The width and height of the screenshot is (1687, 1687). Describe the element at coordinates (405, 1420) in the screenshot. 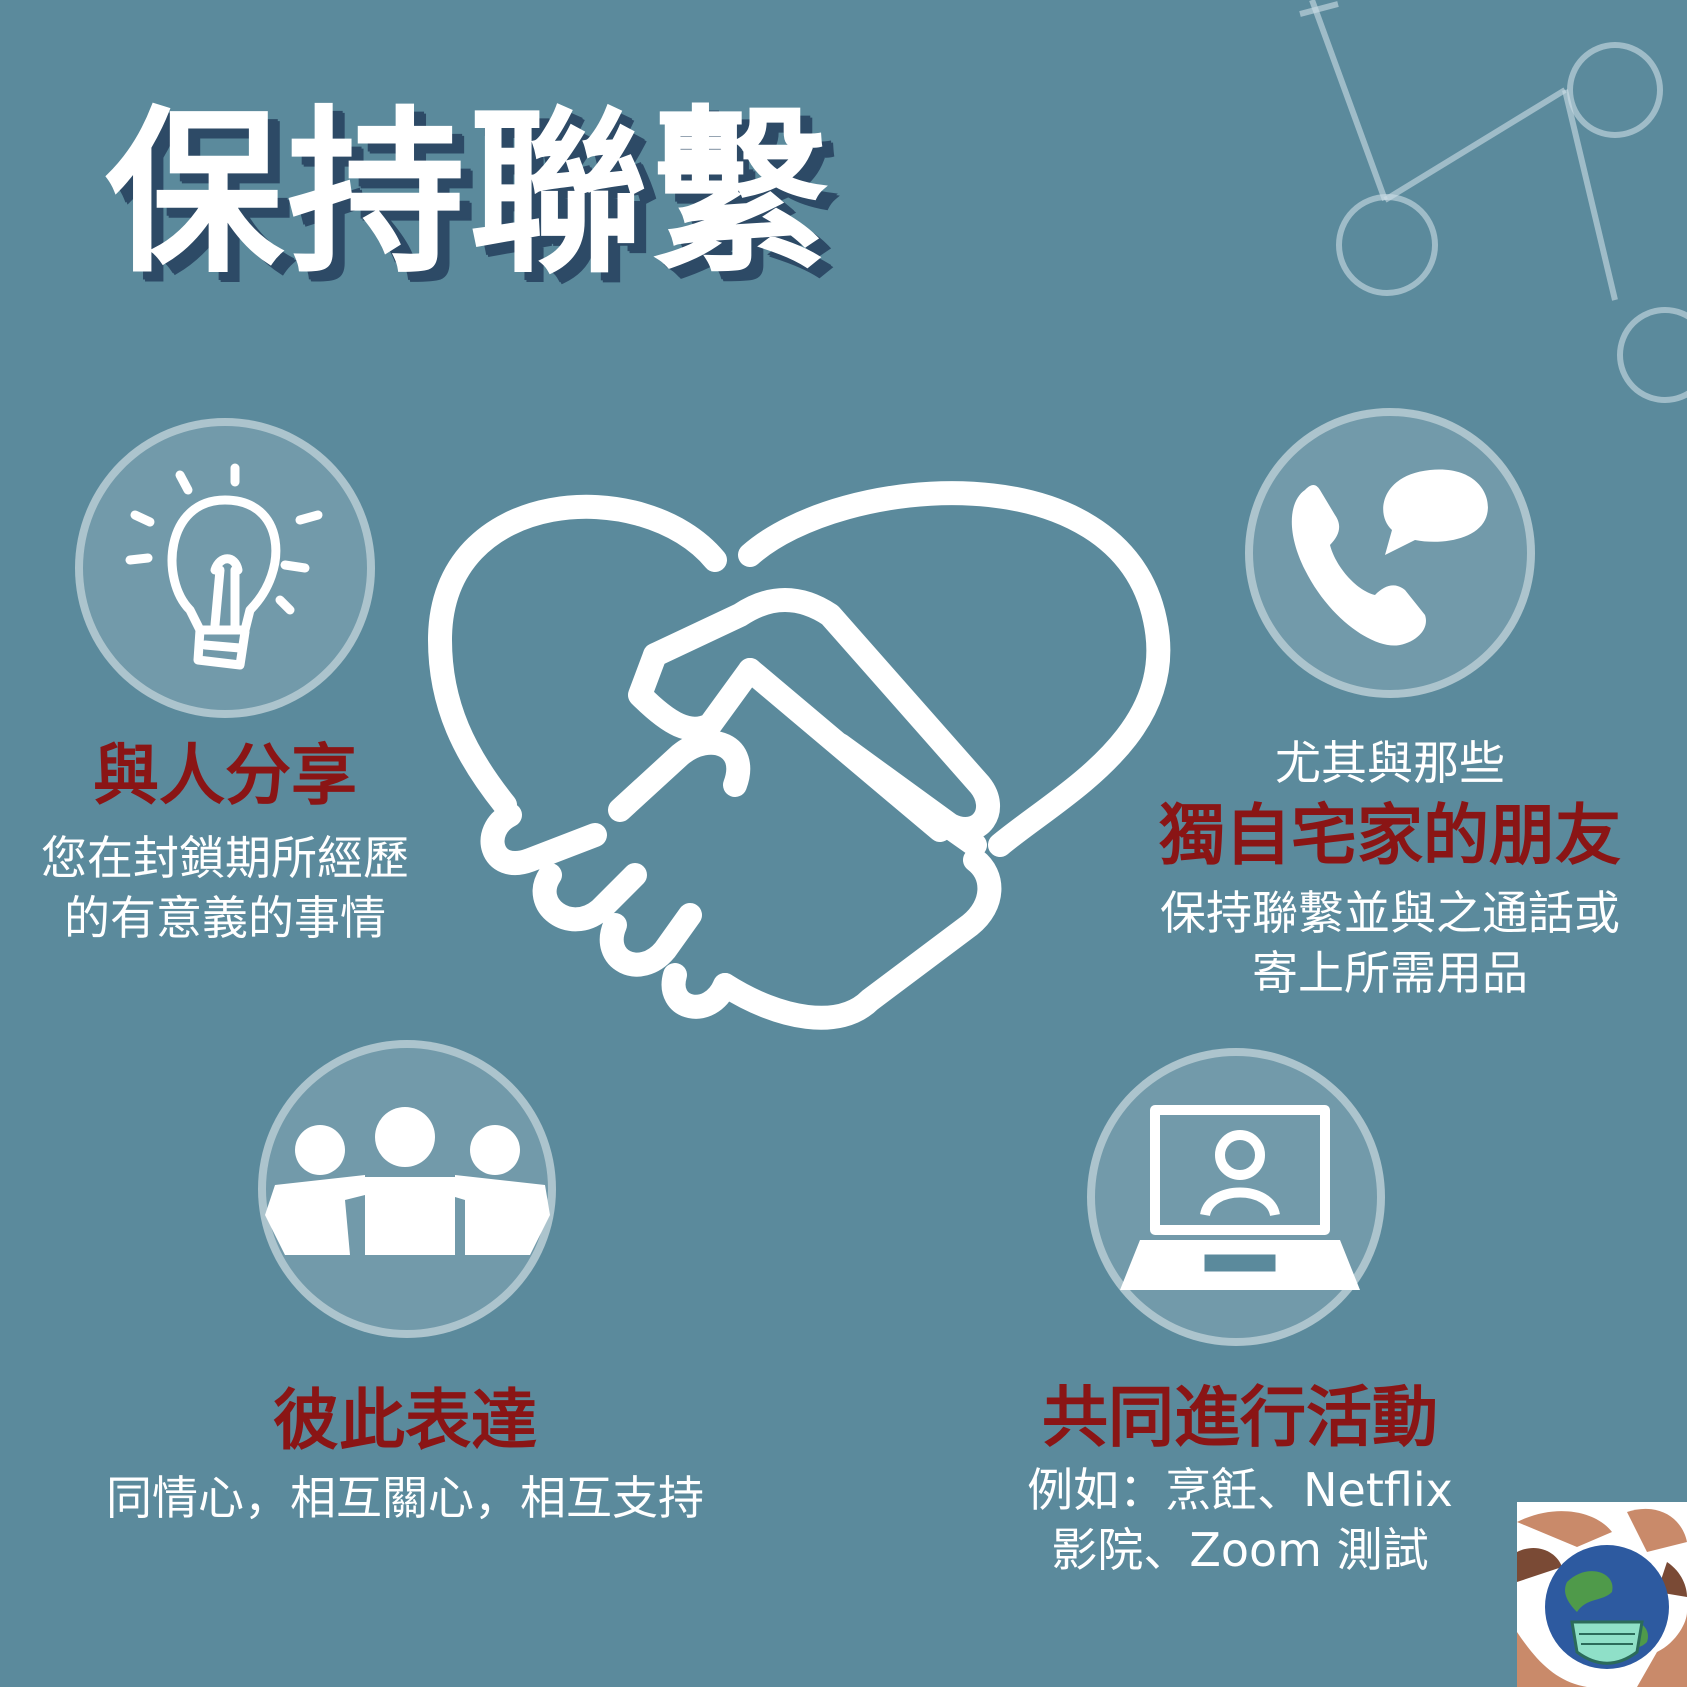

I see `express-heading: 彼此表達` at that location.